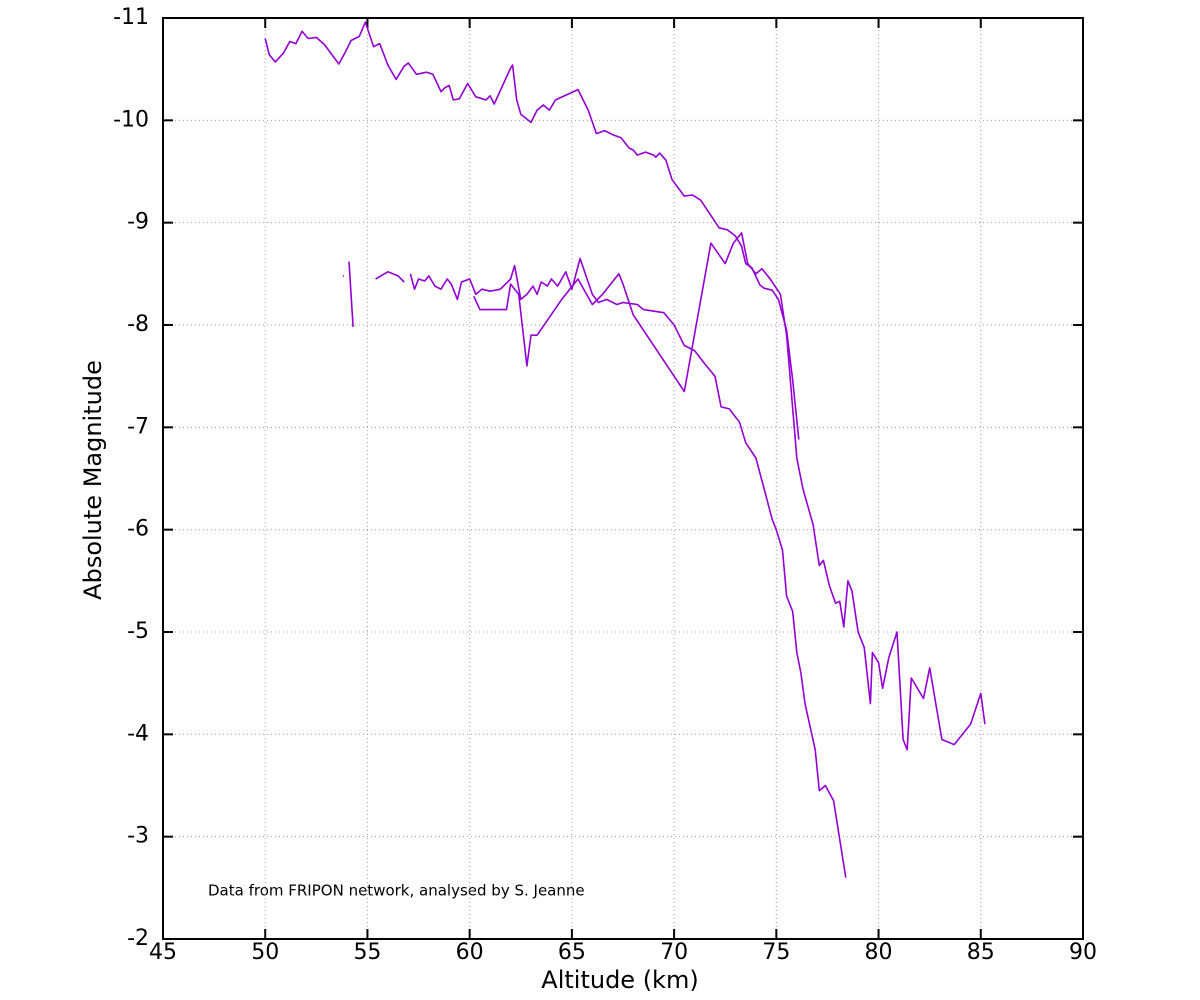 Image resolution: width=1200 pixels, height=1000 pixels. What do you see at coordinates (776, 952) in the screenshot?
I see `x-tick-label: 75` at bounding box center [776, 952].